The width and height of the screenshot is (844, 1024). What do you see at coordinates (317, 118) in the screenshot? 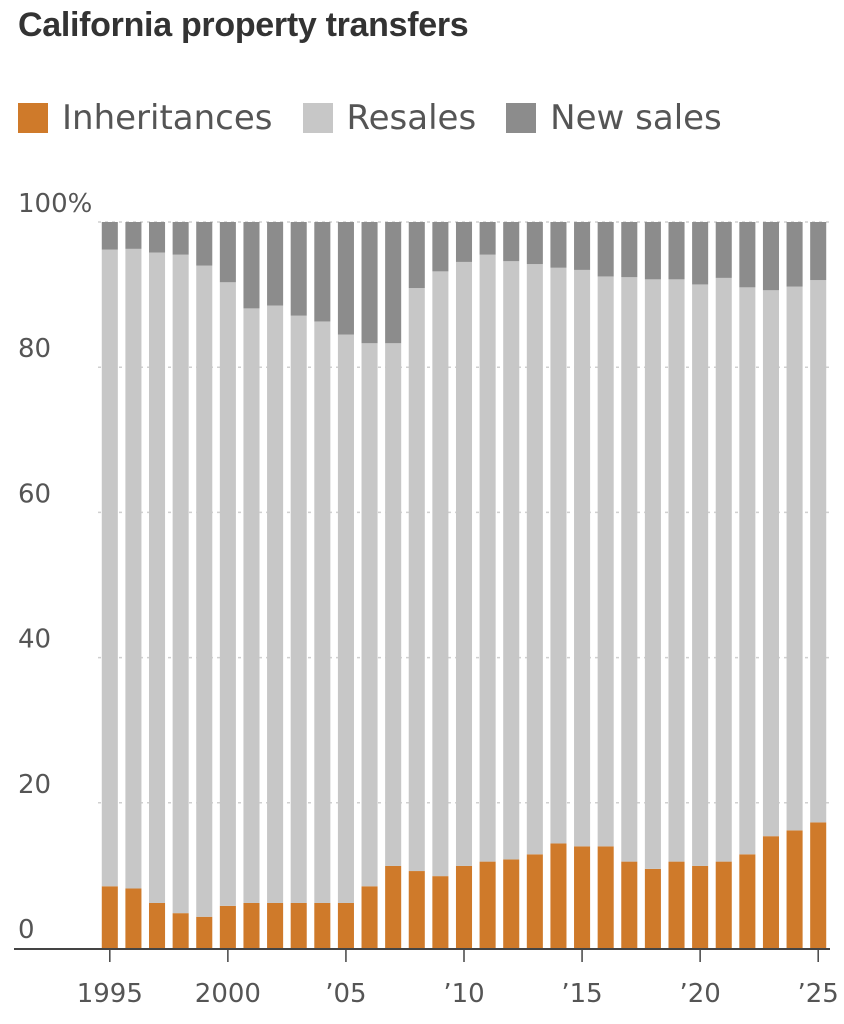
I see `legend-swatch-resales` at bounding box center [317, 118].